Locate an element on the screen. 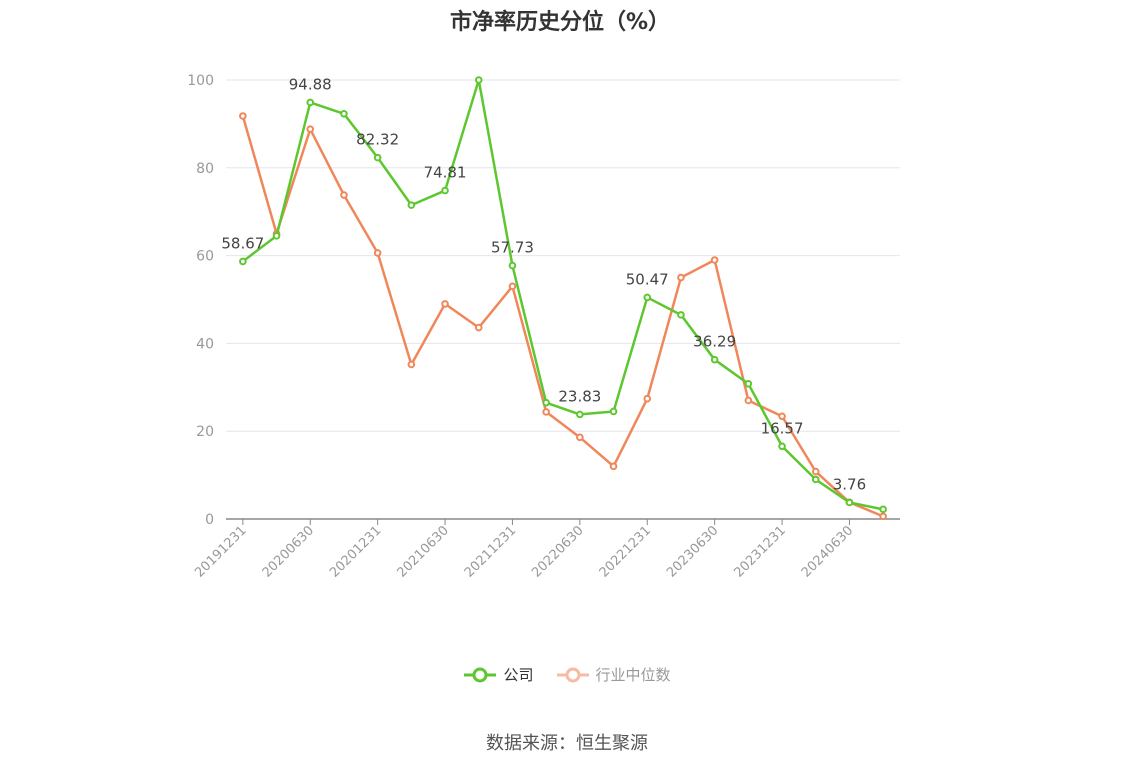 The width and height of the screenshot is (1134, 766). data-label: 36.29 is located at coordinates (714, 342).